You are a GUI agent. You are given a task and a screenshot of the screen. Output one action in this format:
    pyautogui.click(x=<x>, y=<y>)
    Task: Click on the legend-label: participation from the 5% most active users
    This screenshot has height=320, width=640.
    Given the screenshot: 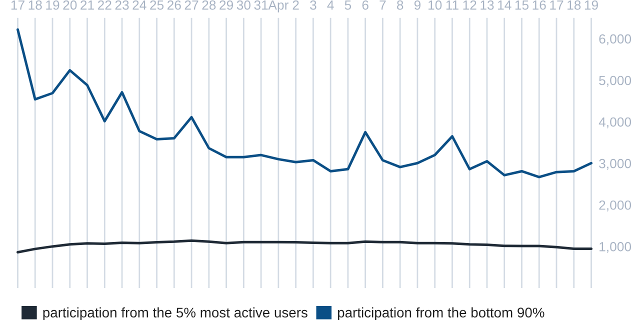 What is the action you would take?
    pyautogui.click(x=175, y=313)
    